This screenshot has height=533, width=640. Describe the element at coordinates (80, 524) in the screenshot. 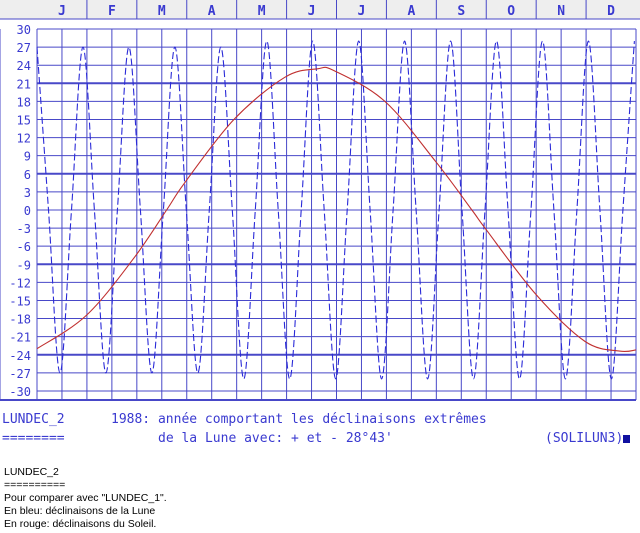

I see `caption-red-legend: En rouge: déclinaisons du Soleil.` at that location.